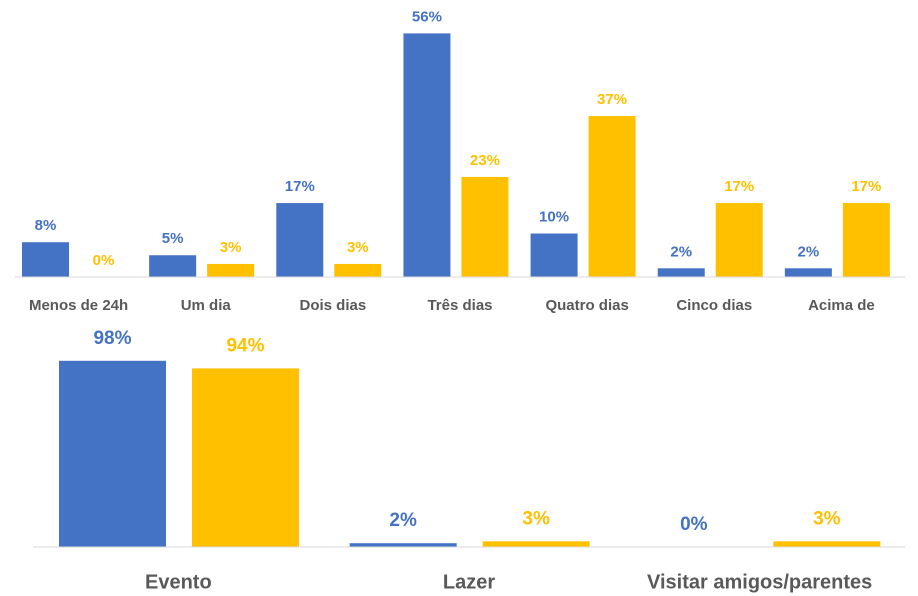 The height and width of the screenshot is (596, 918). I want to click on x-tick-label: Visitar amigos/parentes, so click(759, 582).